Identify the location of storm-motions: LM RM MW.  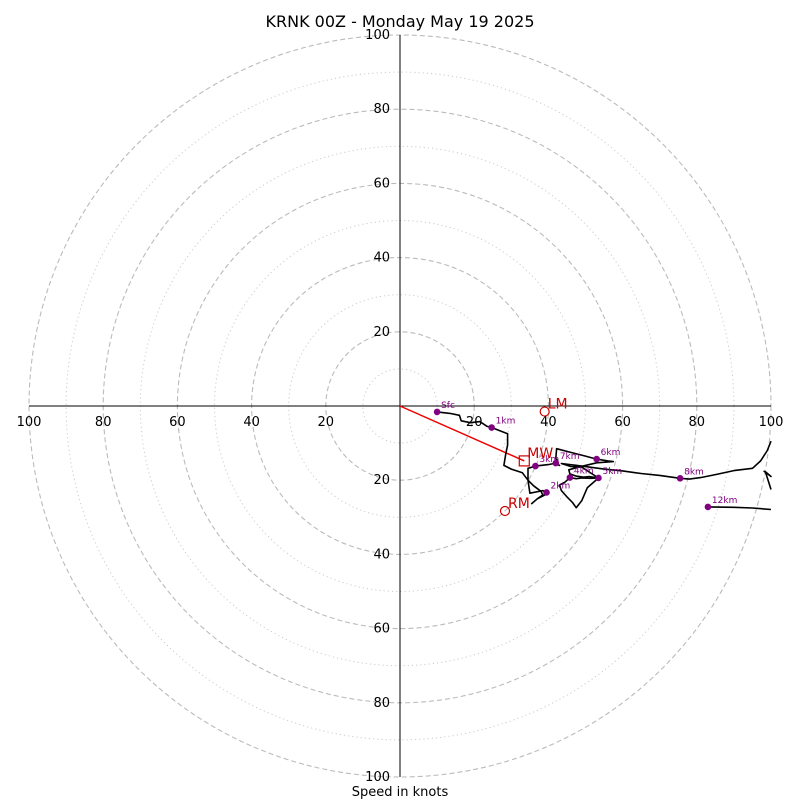
(533, 457).